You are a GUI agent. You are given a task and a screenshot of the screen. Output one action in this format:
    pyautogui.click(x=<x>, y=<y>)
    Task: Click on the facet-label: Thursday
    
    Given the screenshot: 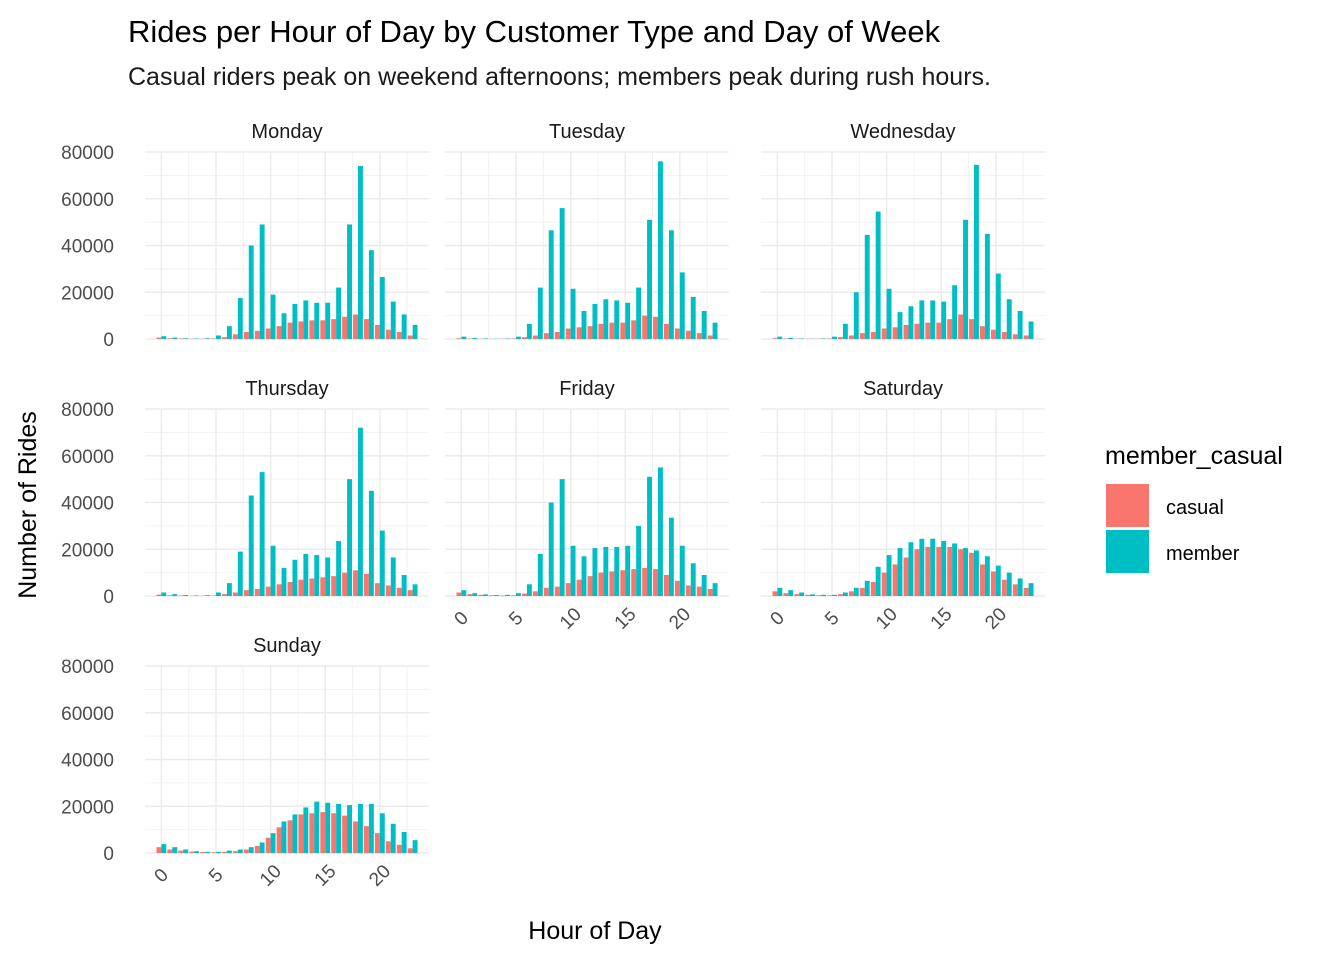 What is the action you would take?
    pyautogui.click(x=286, y=389)
    